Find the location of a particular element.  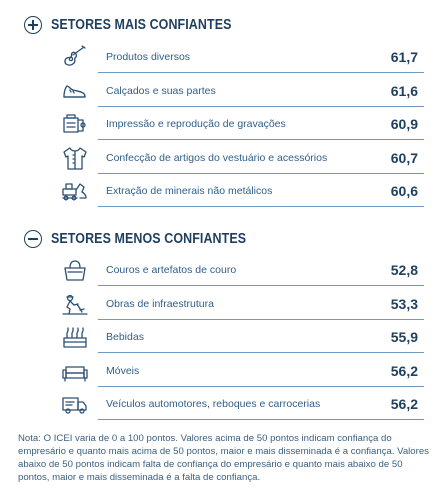

index-value: 60,7 is located at coordinates (404, 157).